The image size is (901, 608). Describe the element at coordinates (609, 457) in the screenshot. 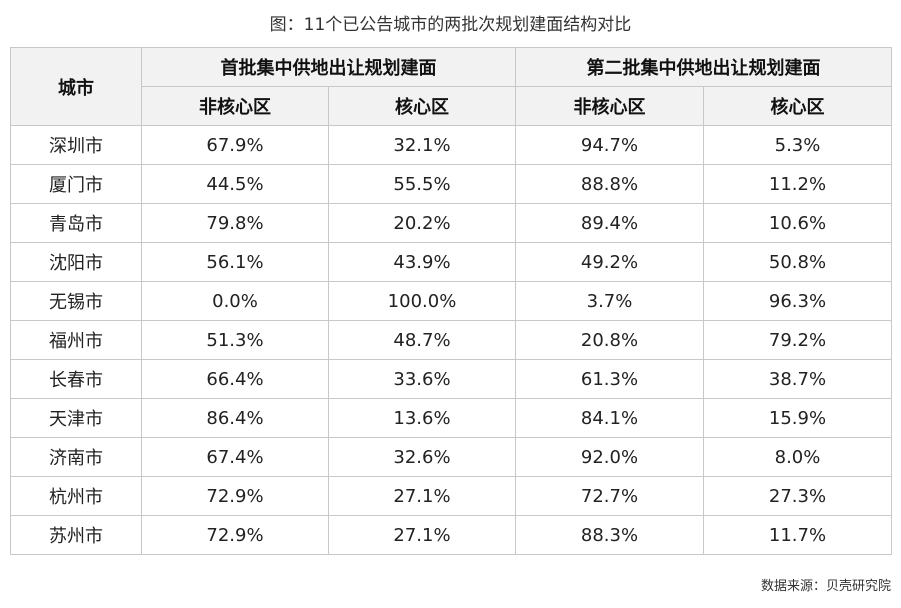

I see `cell-batch2-noncore: 92.0%` at that location.